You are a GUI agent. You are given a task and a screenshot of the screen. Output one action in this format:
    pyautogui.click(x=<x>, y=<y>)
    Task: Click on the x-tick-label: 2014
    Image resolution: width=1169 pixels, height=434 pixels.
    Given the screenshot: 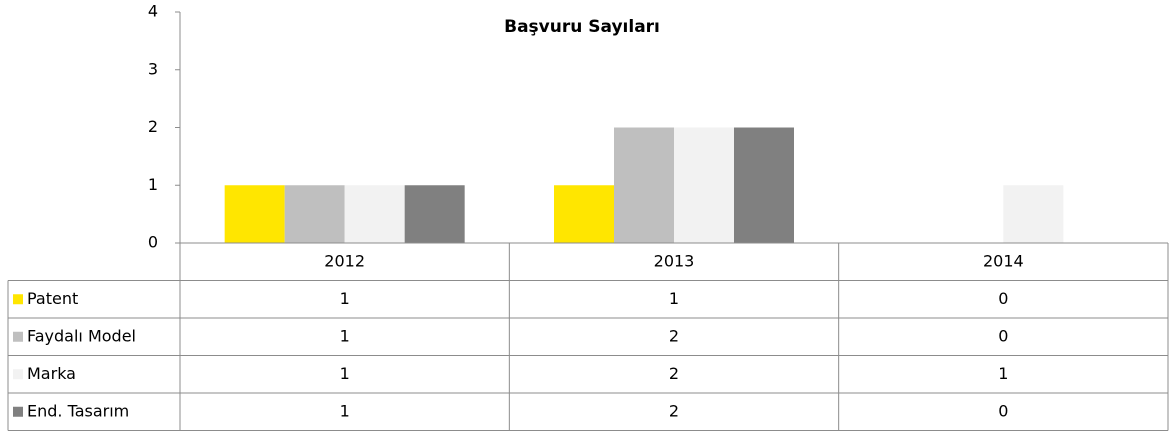 What is the action you would take?
    pyautogui.click(x=1003, y=260)
    